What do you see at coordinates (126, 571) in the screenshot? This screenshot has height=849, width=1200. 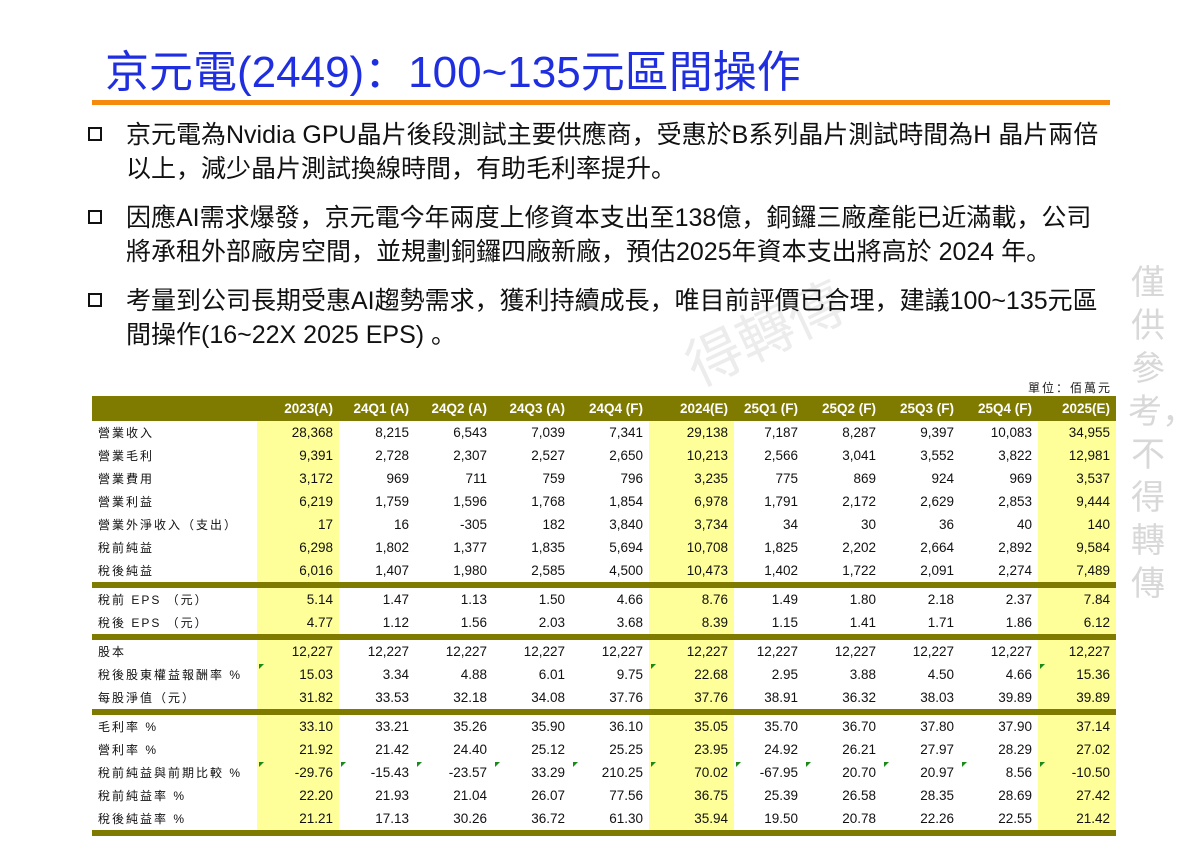 I see `row-label: 稅後純益` at bounding box center [126, 571].